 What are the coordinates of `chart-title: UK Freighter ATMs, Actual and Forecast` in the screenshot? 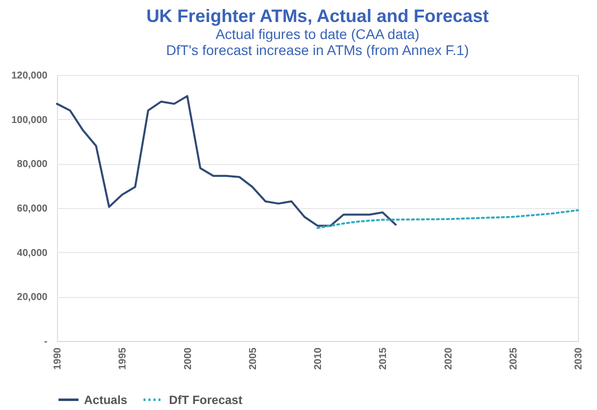 It's located at (317, 16).